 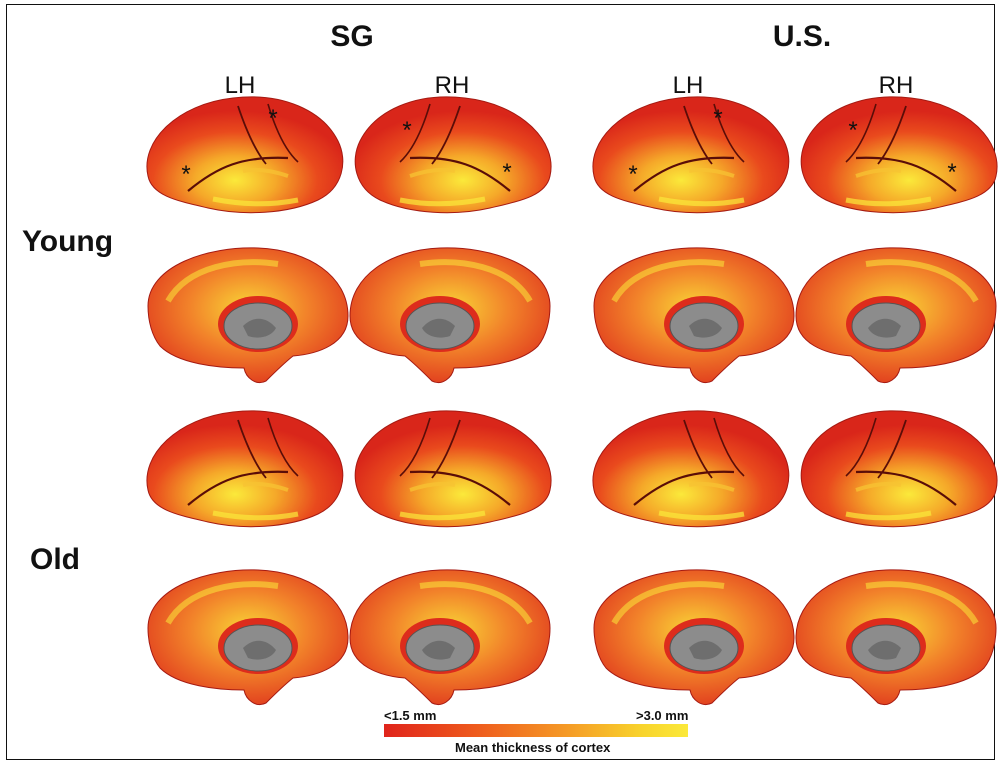 What do you see at coordinates (450, 637) in the screenshot?
I see `brain-old-sg-rh-medial` at bounding box center [450, 637].